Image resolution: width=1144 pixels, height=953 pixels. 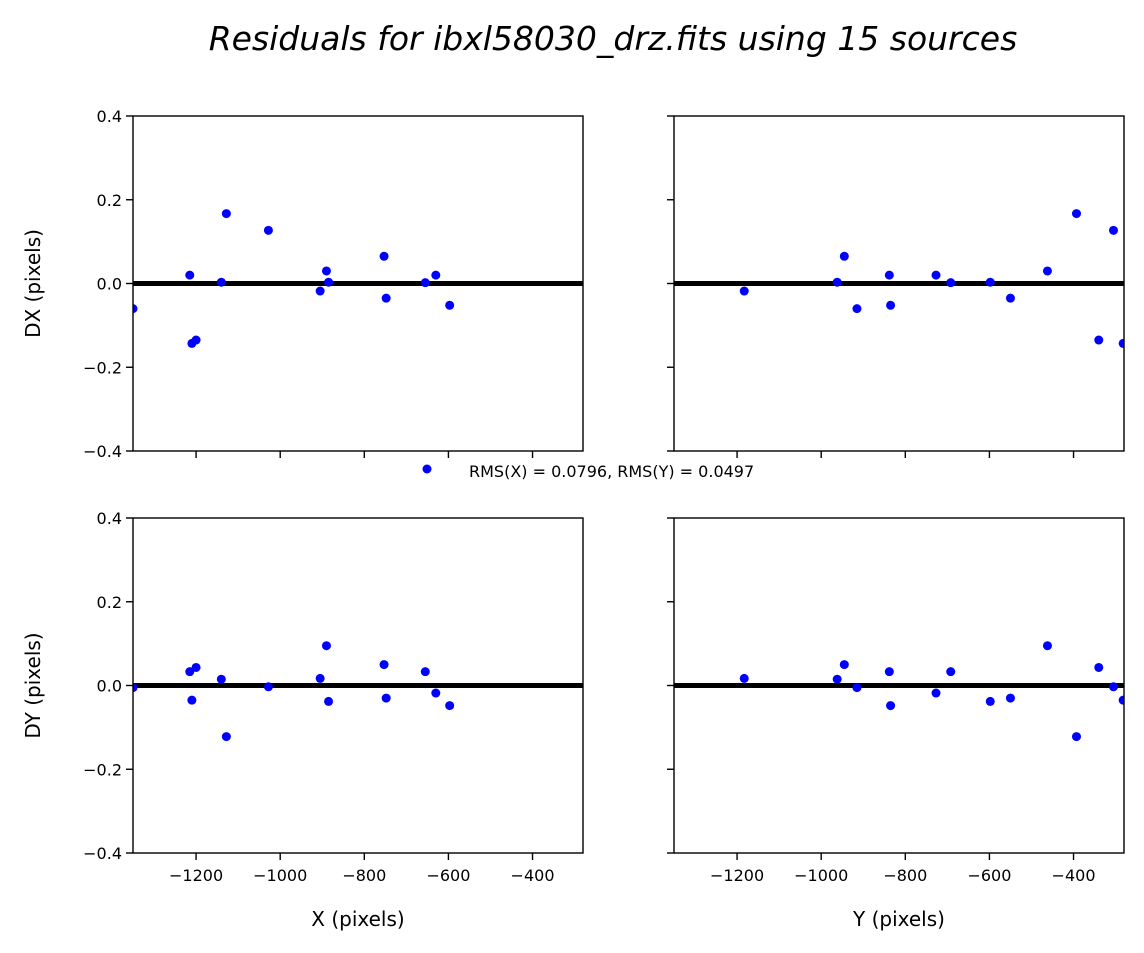 What do you see at coordinates (357, 919) in the screenshot?
I see `x-axis-label: X (pixels)` at bounding box center [357, 919].